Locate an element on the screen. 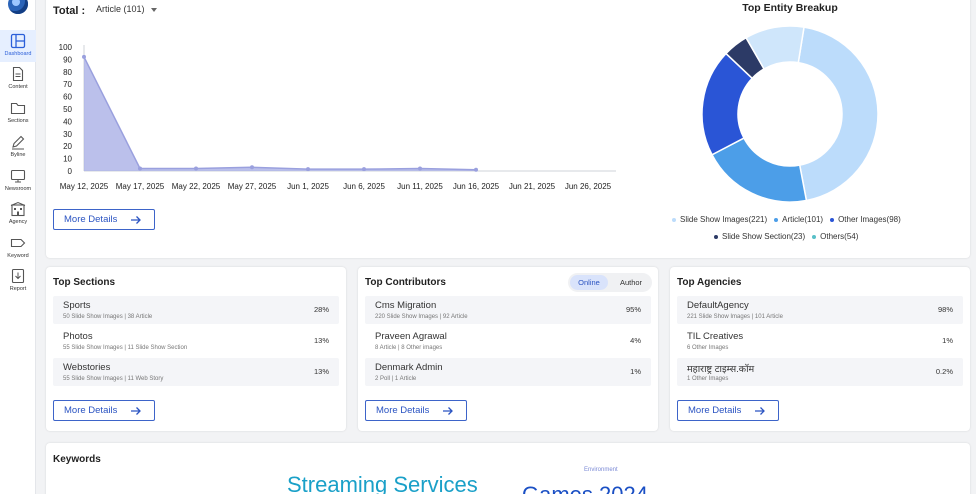 Image resolution: width=976 pixels, height=494 pixels. legend-item: Slide Show Section(23) is located at coordinates (759, 236).